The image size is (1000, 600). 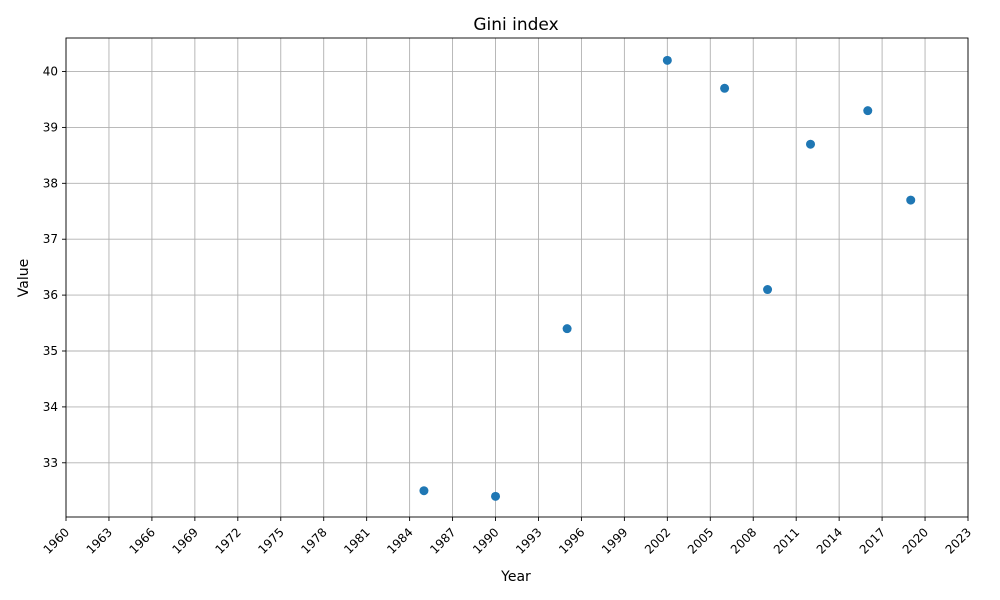 I want to click on y-tick-label: 38, so click(x=50, y=183).